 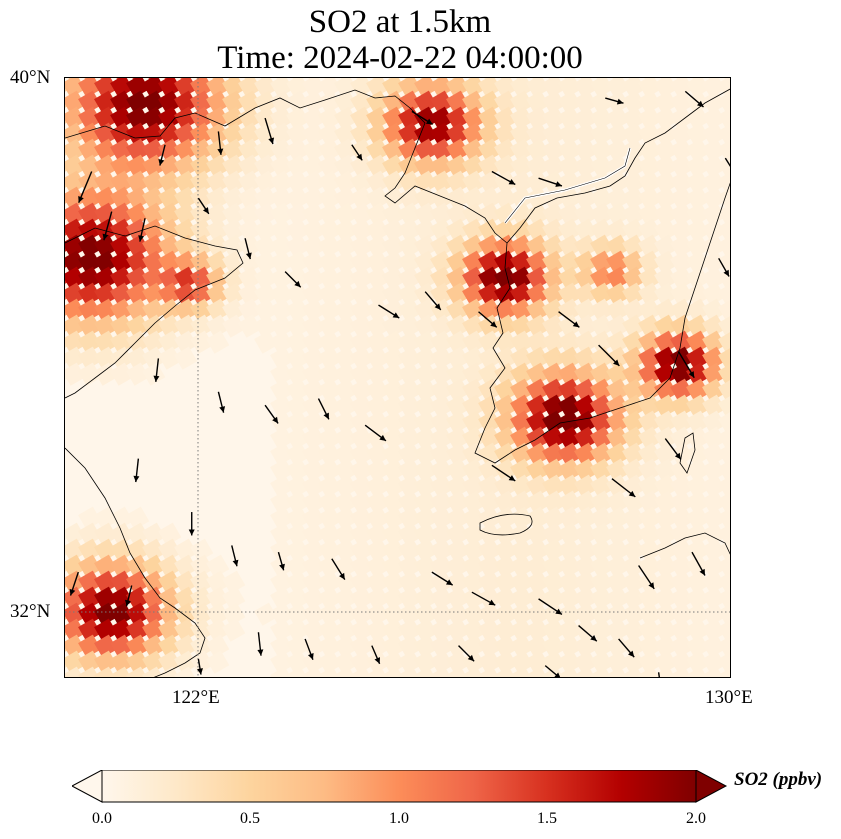 What do you see at coordinates (30, 77) in the screenshot?
I see `lat-label-40n: 40°N` at bounding box center [30, 77].